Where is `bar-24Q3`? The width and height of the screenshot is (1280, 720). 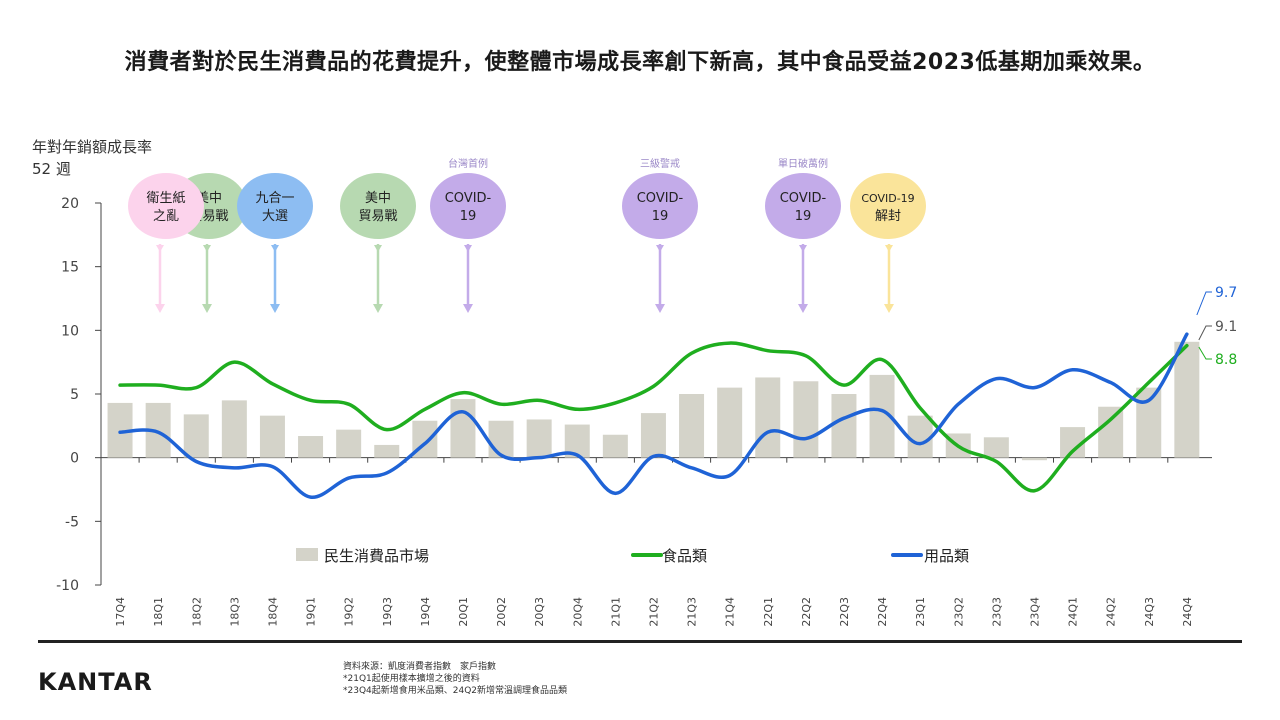 bar-24Q3 is located at coordinates (1149, 422).